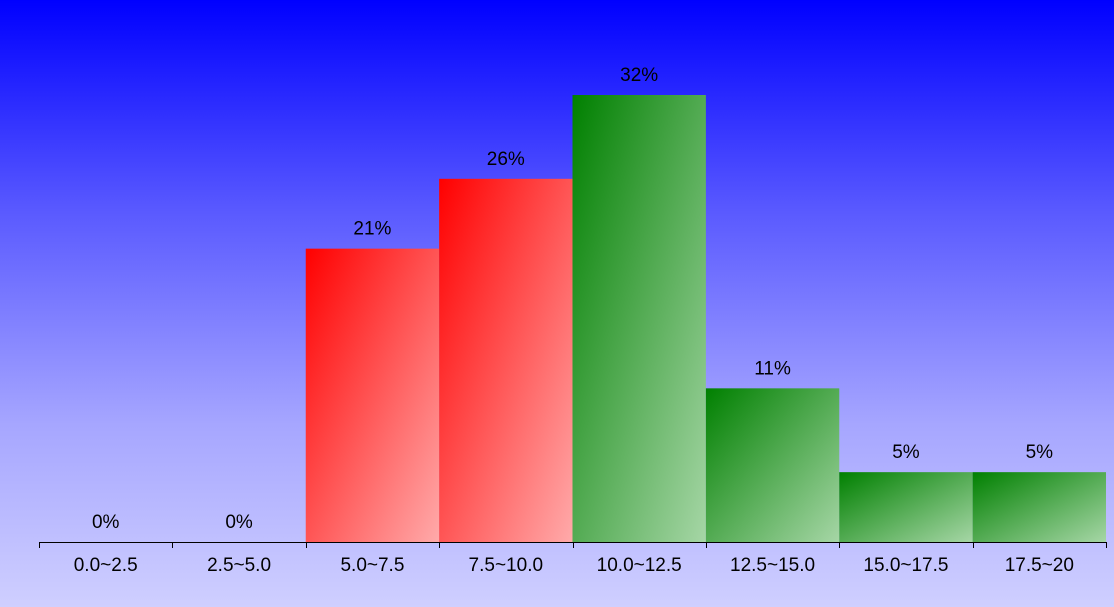  Describe the element at coordinates (639, 75) in the screenshot. I see `value-label-10.0~12.5: 32%` at that location.